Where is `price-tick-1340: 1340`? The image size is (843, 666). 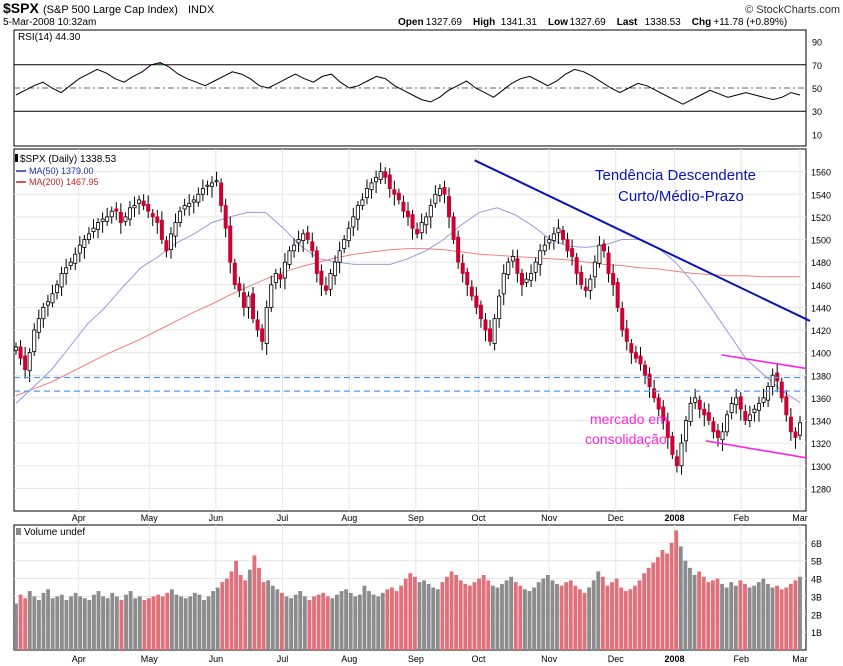 price-tick-1340: 1340 is located at coordinates (821, 422).